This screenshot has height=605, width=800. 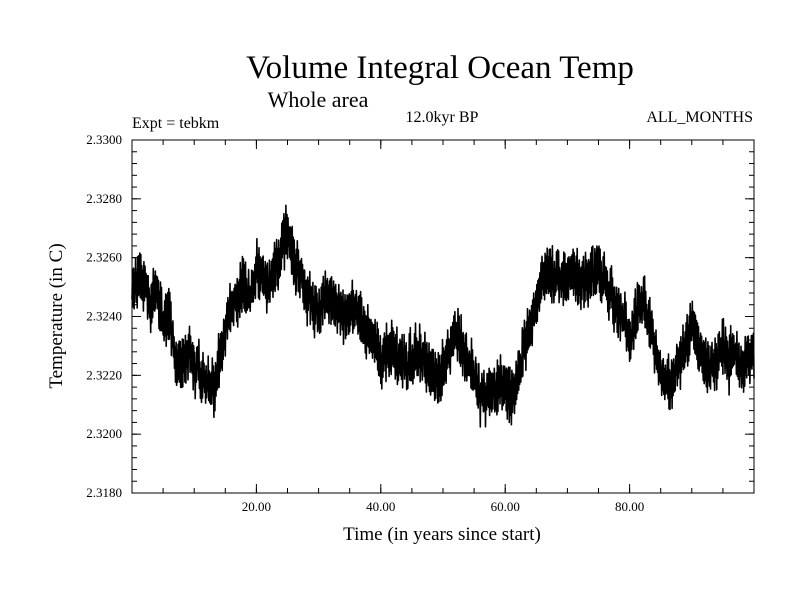 What do you see at coordinates (104, 492) in the screenshot?
I see `y-tick-label: 2.3180` at bounding box center [104, 492].